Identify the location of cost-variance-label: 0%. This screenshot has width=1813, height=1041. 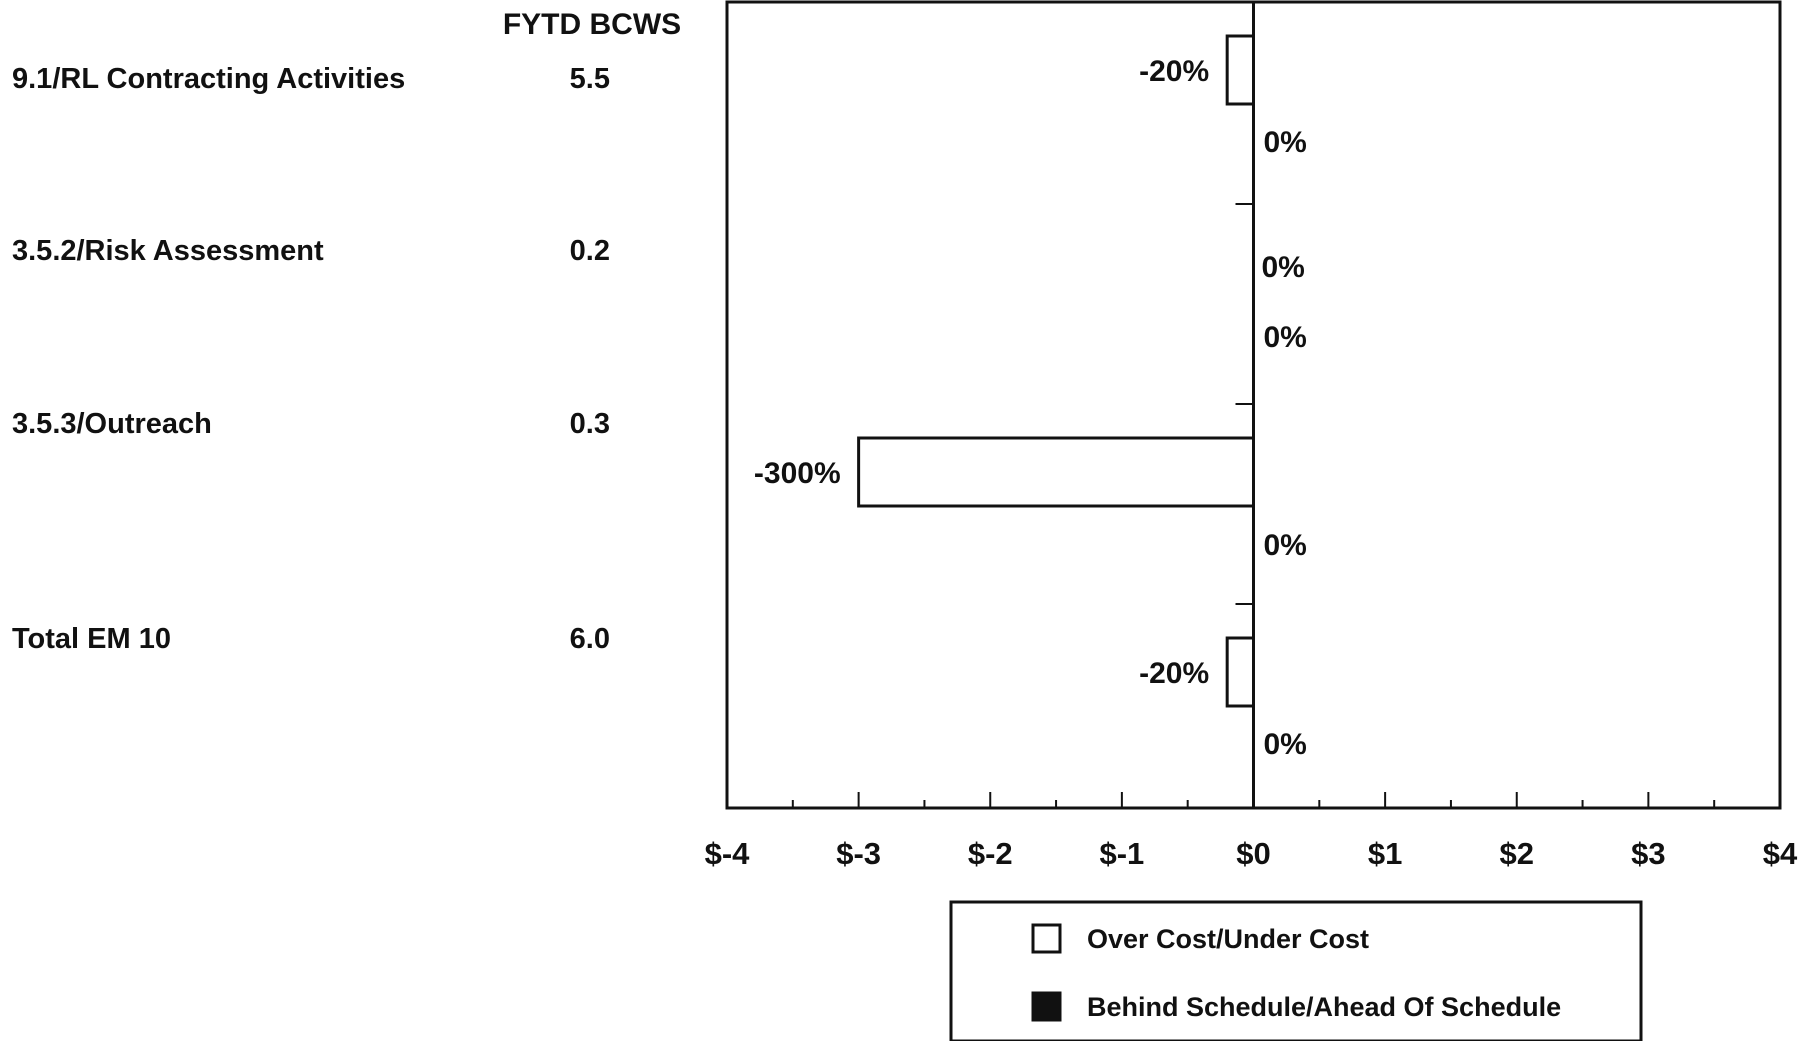
(1283, 267).